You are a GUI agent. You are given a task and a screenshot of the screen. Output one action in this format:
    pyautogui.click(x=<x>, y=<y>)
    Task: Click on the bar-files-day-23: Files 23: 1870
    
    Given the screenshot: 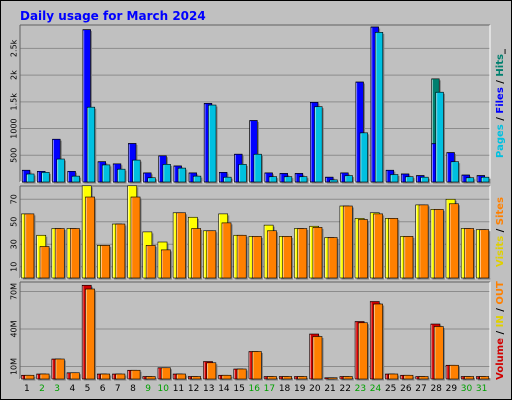 What is the action you would take?
    pyautogui.click(x=359, y=132)
    